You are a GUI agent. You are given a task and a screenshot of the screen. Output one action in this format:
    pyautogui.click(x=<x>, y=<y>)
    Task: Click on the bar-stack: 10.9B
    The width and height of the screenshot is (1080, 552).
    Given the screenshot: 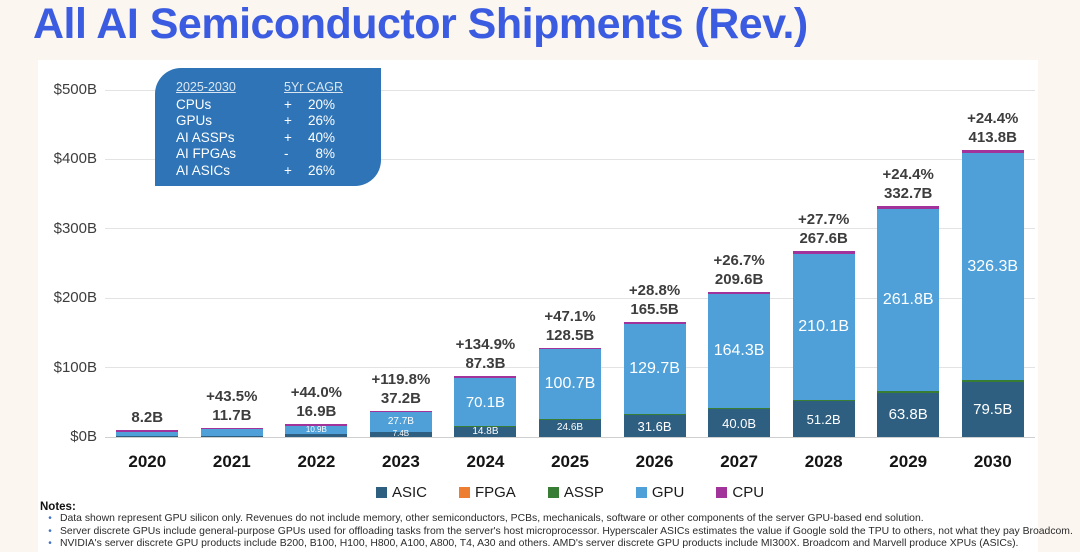 What is the action you would take?
    pyautogui.click(x=316, y=430)
    